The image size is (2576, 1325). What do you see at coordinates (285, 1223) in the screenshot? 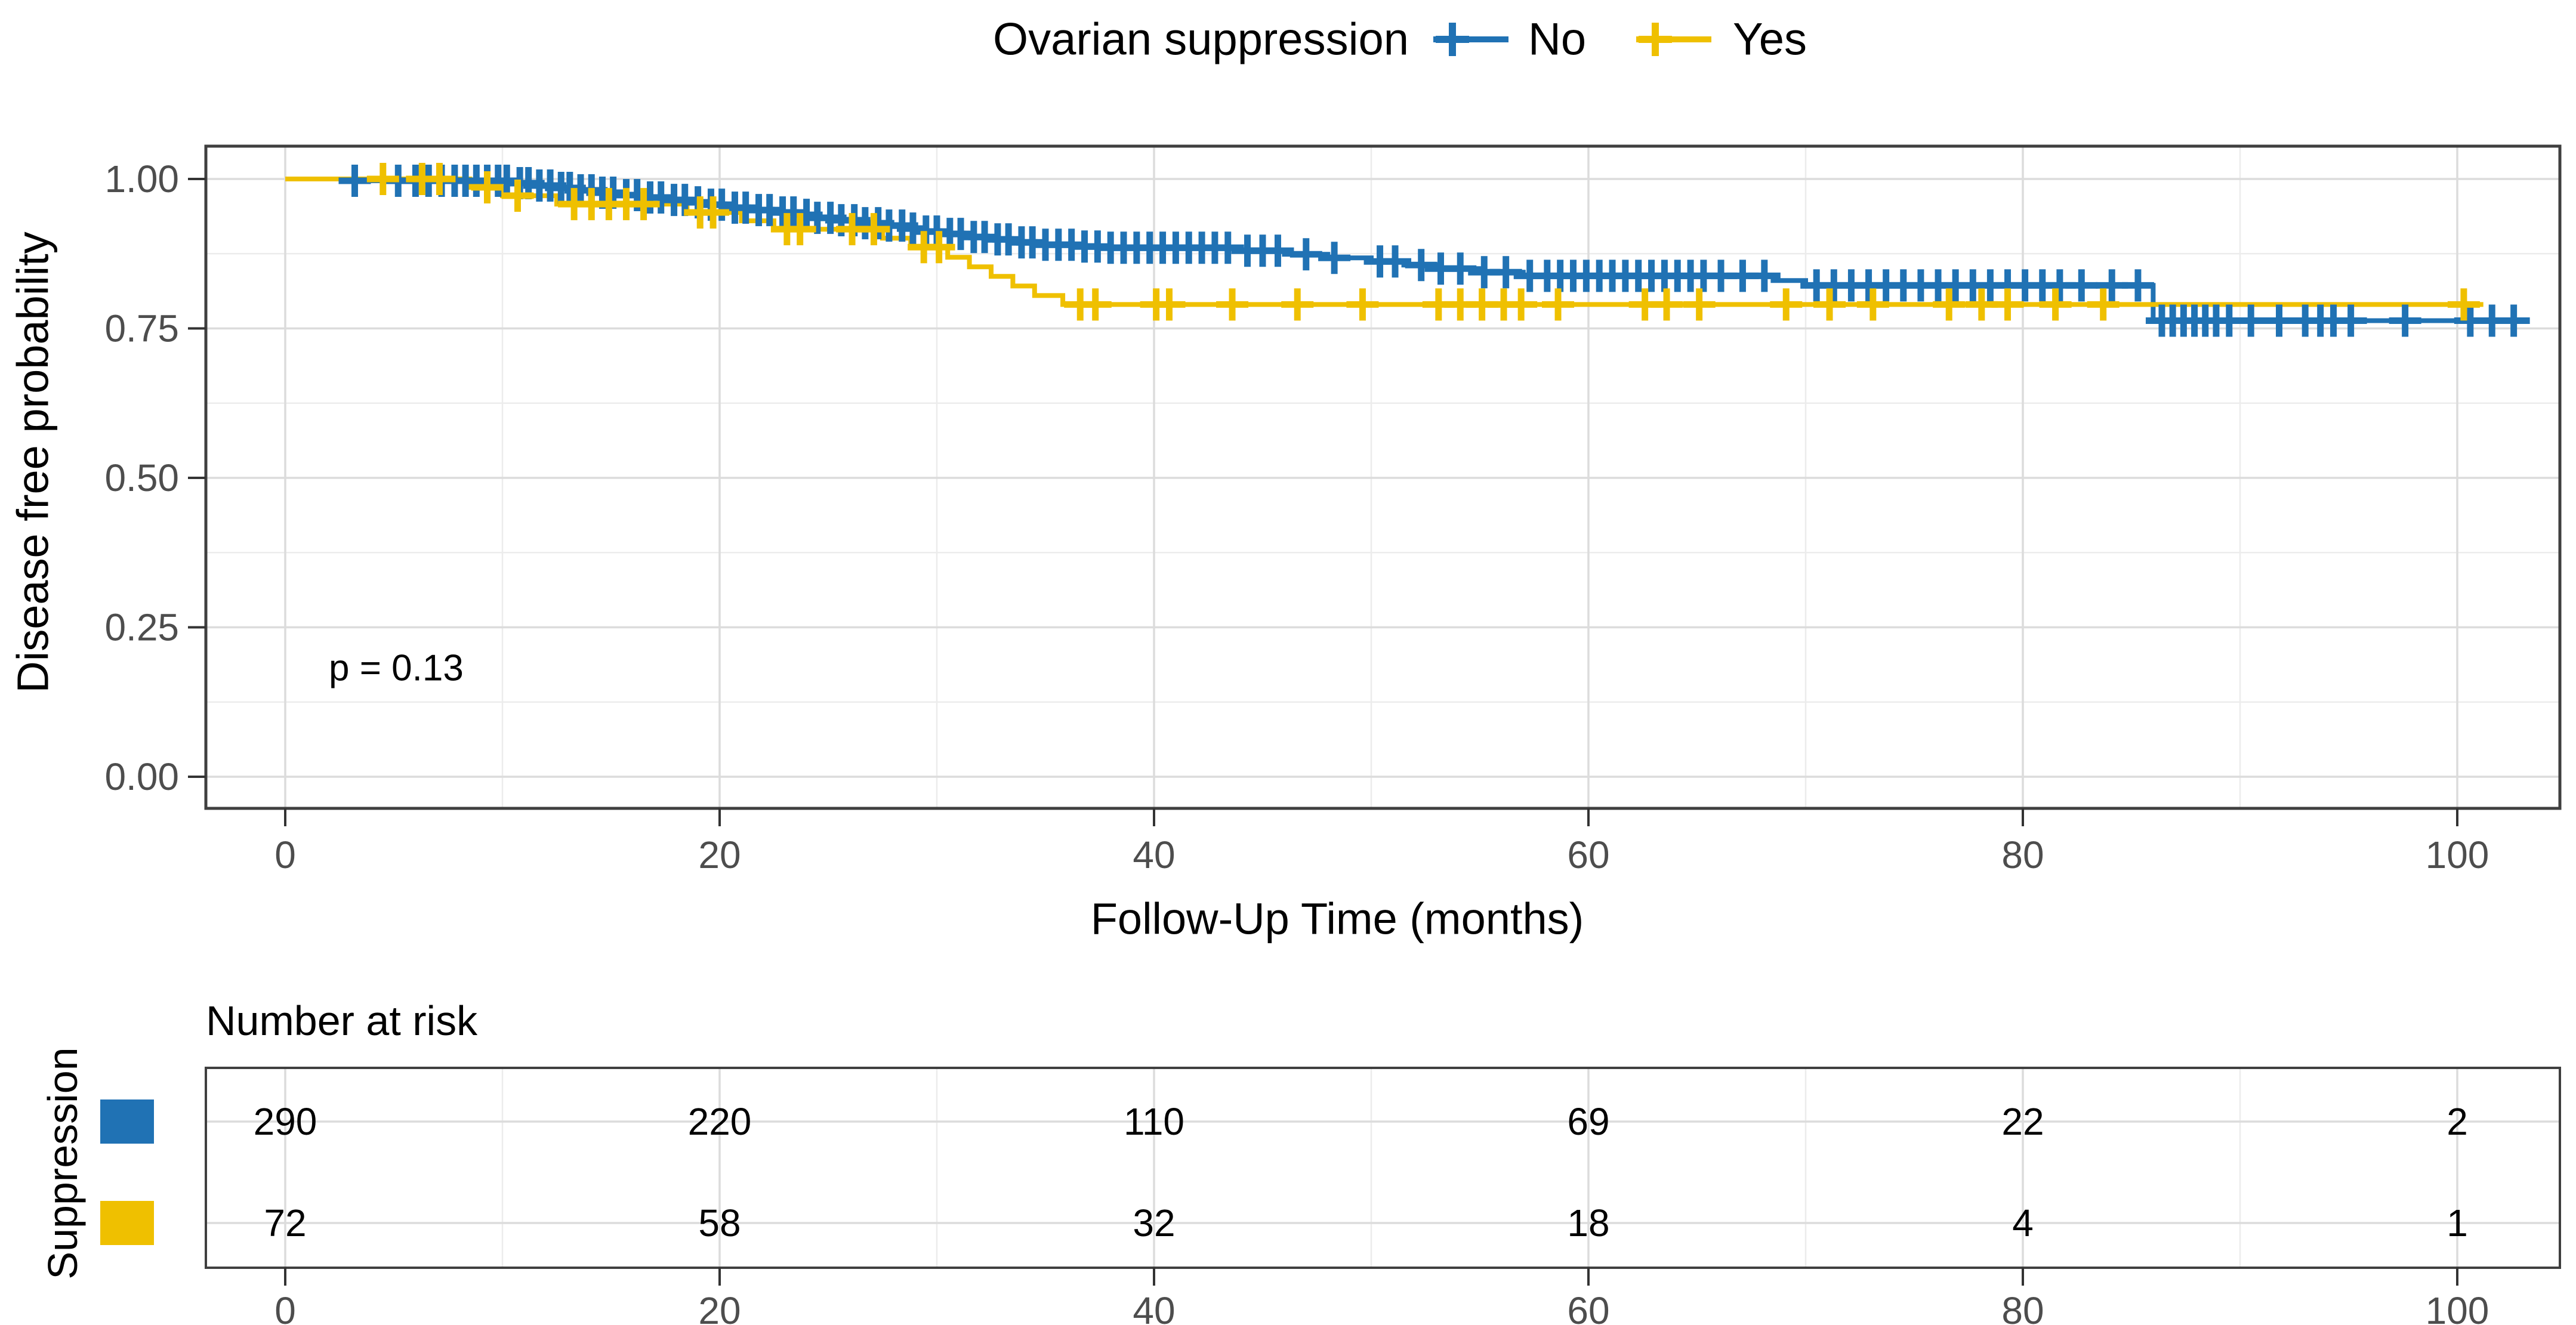
I see `risk-count: 72` at bounding box center [285, 1223].